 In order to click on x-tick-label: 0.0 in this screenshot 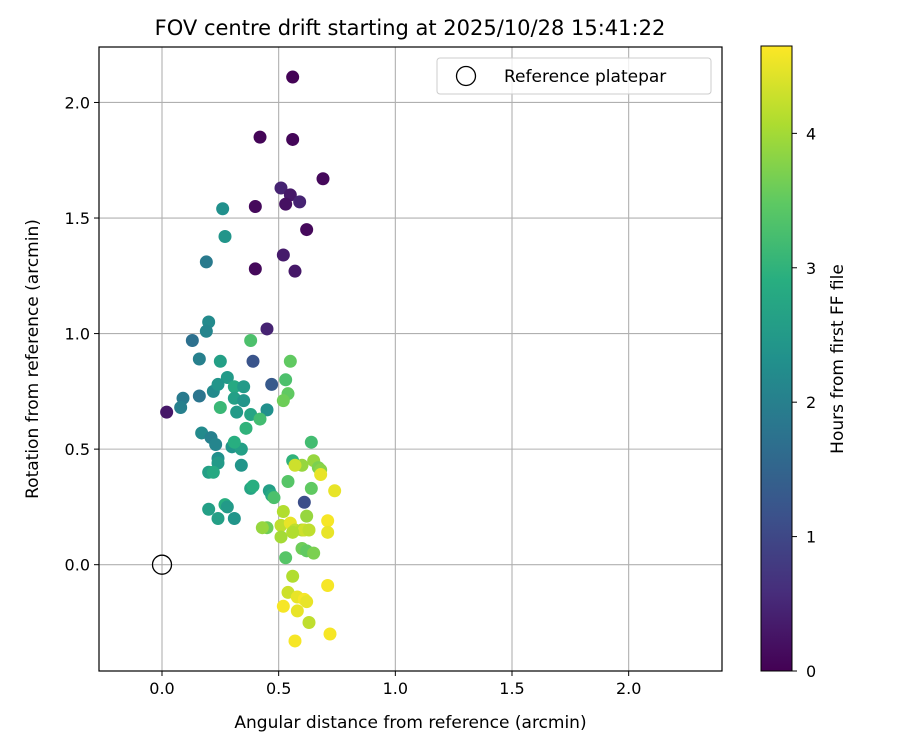, I will do `click(161, 688)`.